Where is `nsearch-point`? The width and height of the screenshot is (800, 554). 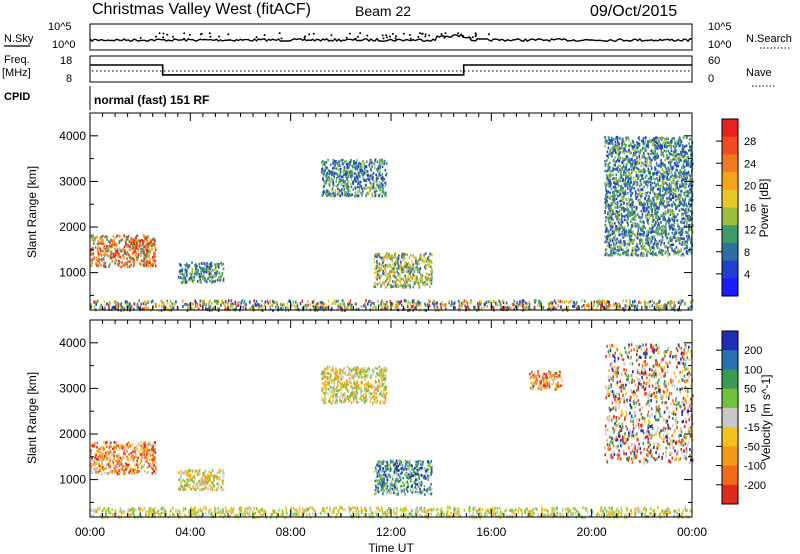
nsearch-point is located at coordinates (163, 37).